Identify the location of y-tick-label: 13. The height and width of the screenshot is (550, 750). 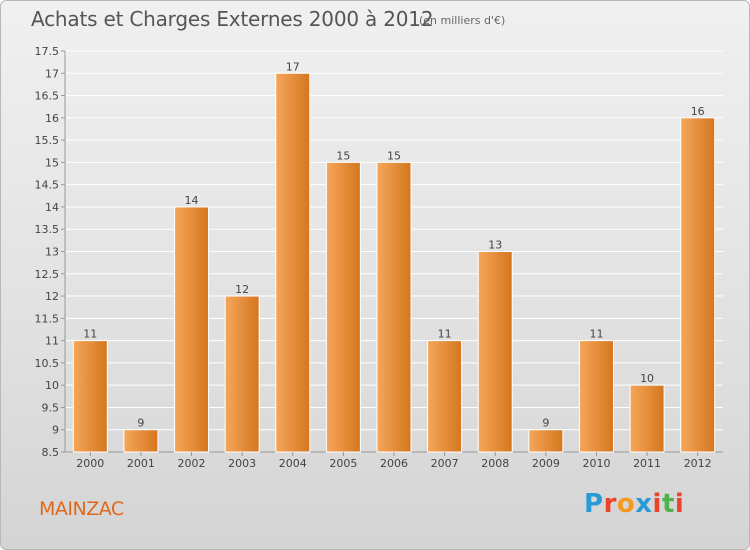
(52, 252).